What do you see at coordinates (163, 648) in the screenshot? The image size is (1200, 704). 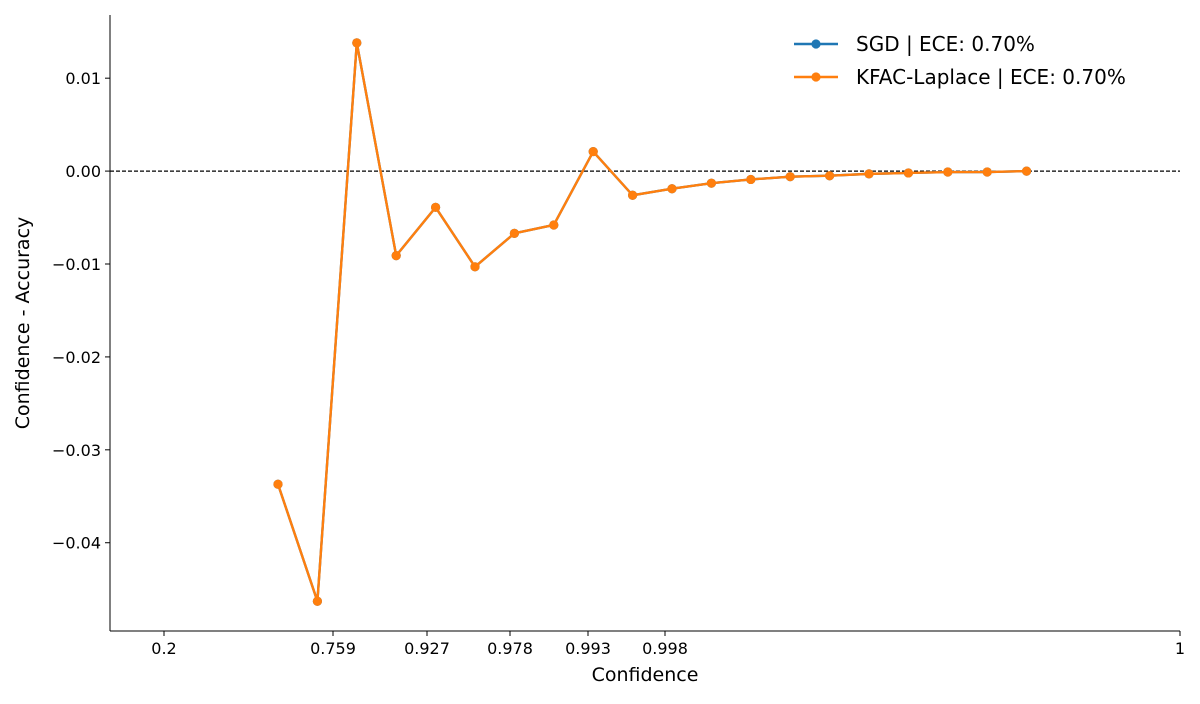 I see `x-tick-label: 0.2` at bounding box center [163, 648].